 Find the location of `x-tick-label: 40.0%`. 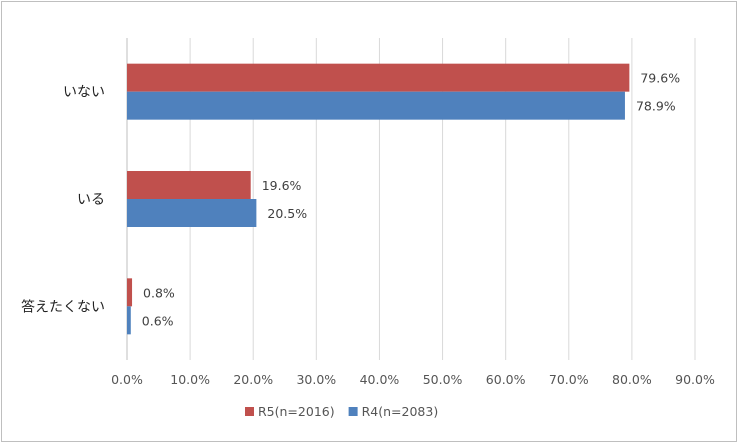

x-tick-label: 40.0% is located at coordinates (380, 379).